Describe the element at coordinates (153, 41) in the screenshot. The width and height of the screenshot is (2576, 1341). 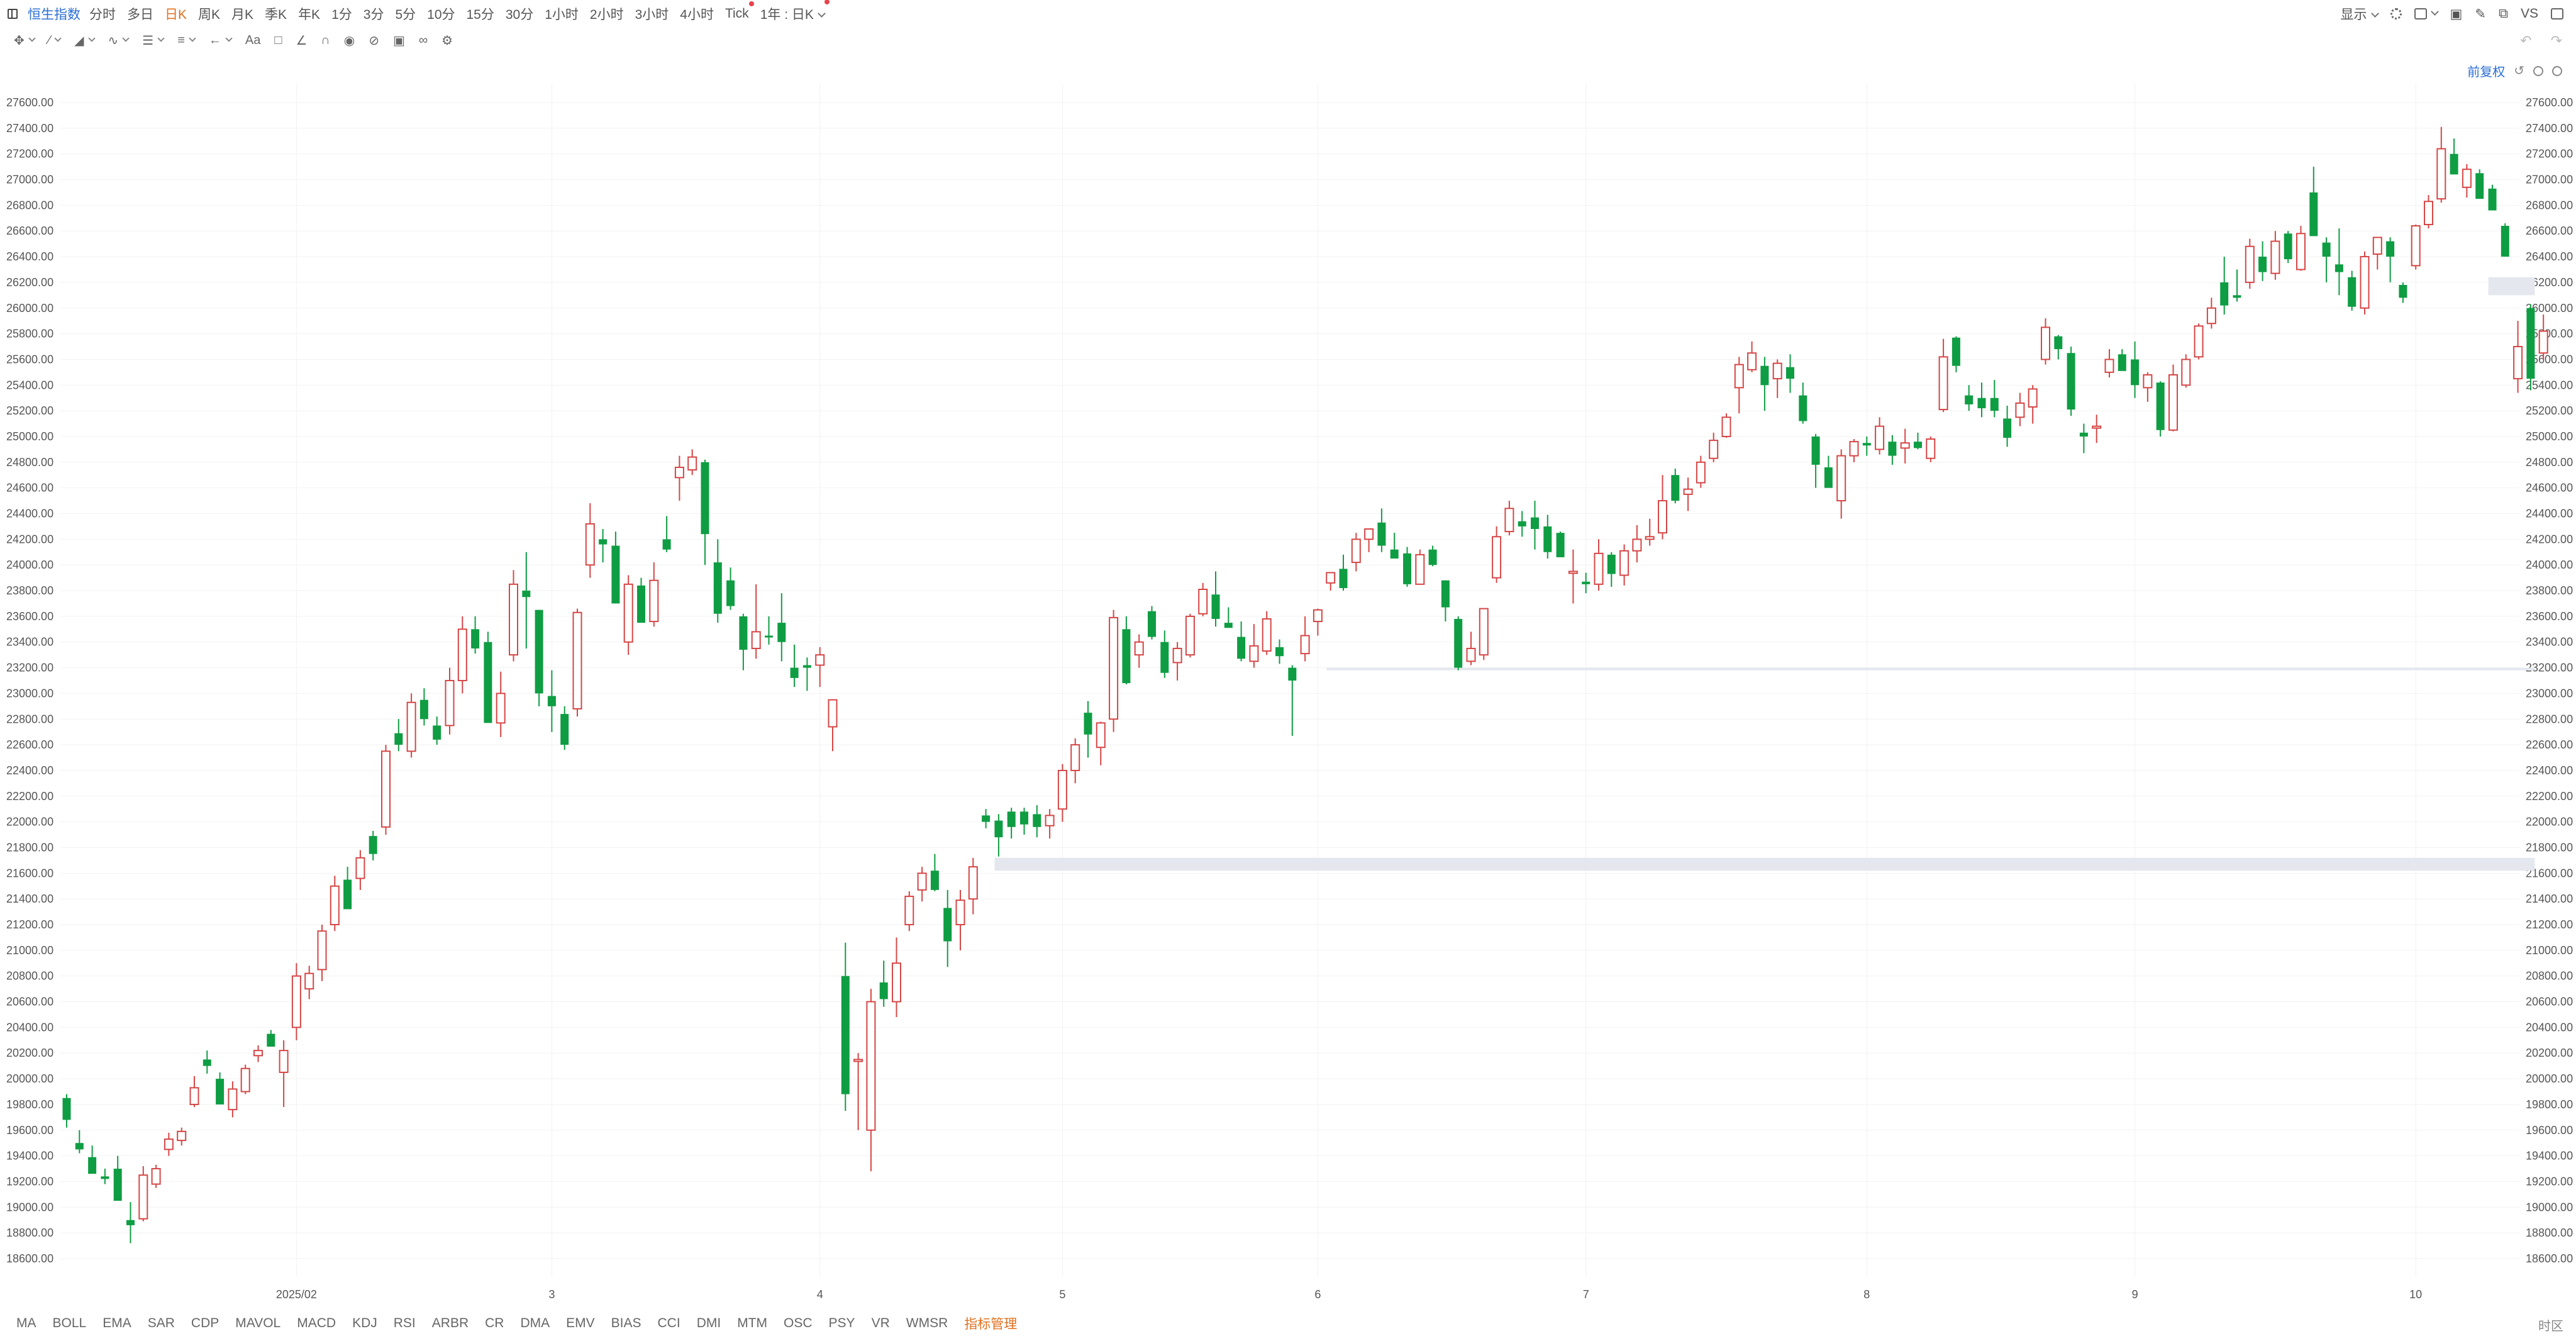
I see `fib-tool: ☰` at that location.